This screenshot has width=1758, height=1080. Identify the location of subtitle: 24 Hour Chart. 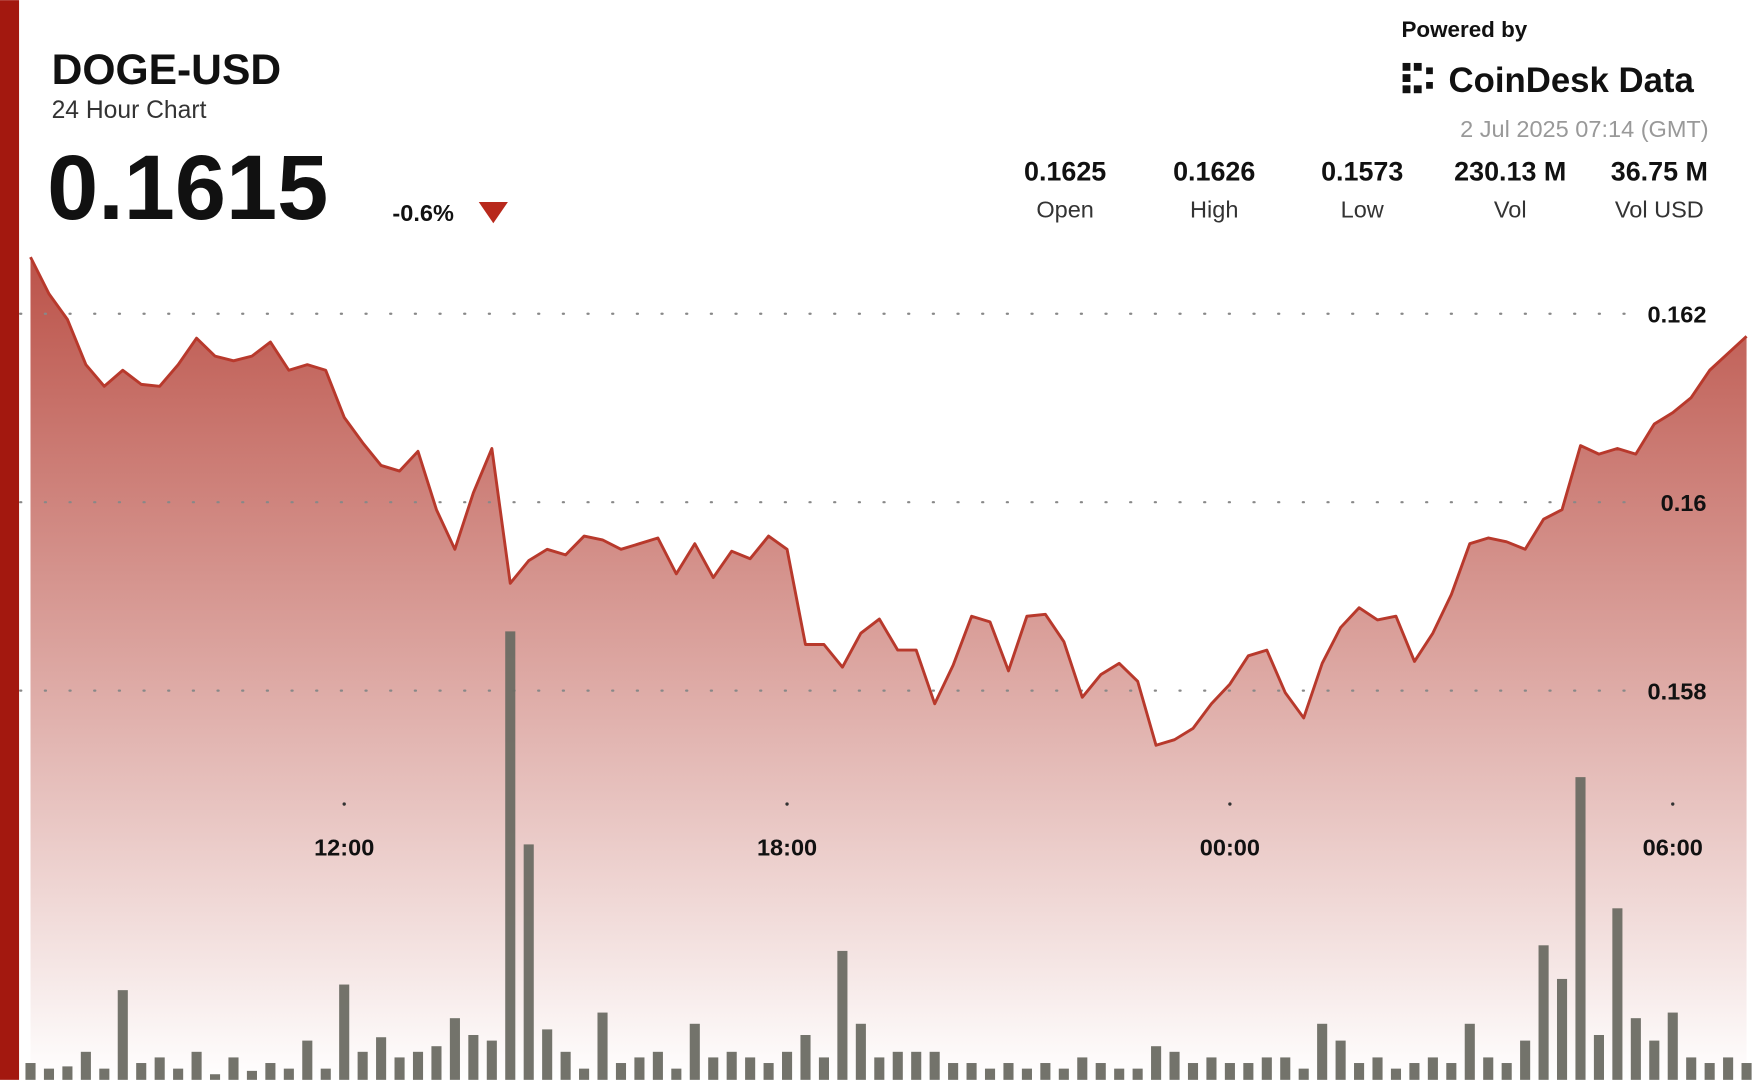
(129, 110).